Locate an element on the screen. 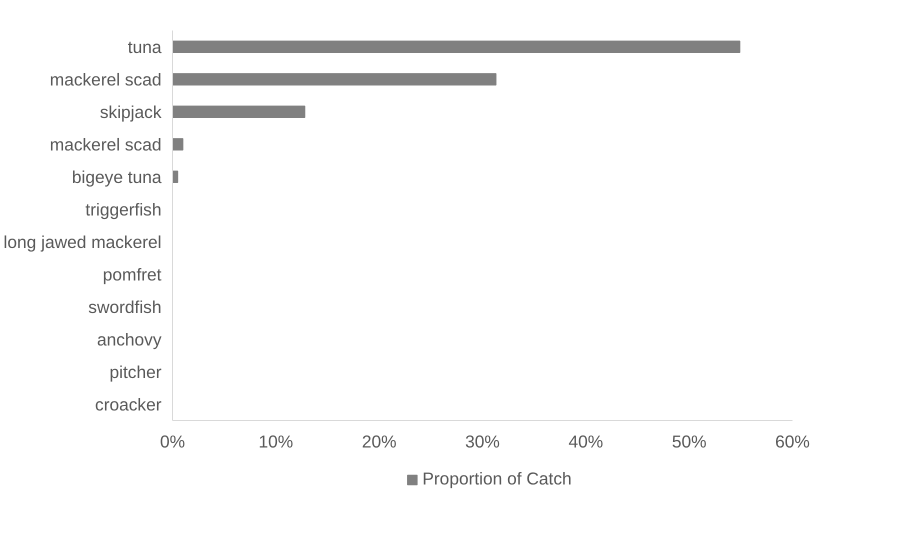  x-tick-label: 60% is located at coordinates (792, 442).